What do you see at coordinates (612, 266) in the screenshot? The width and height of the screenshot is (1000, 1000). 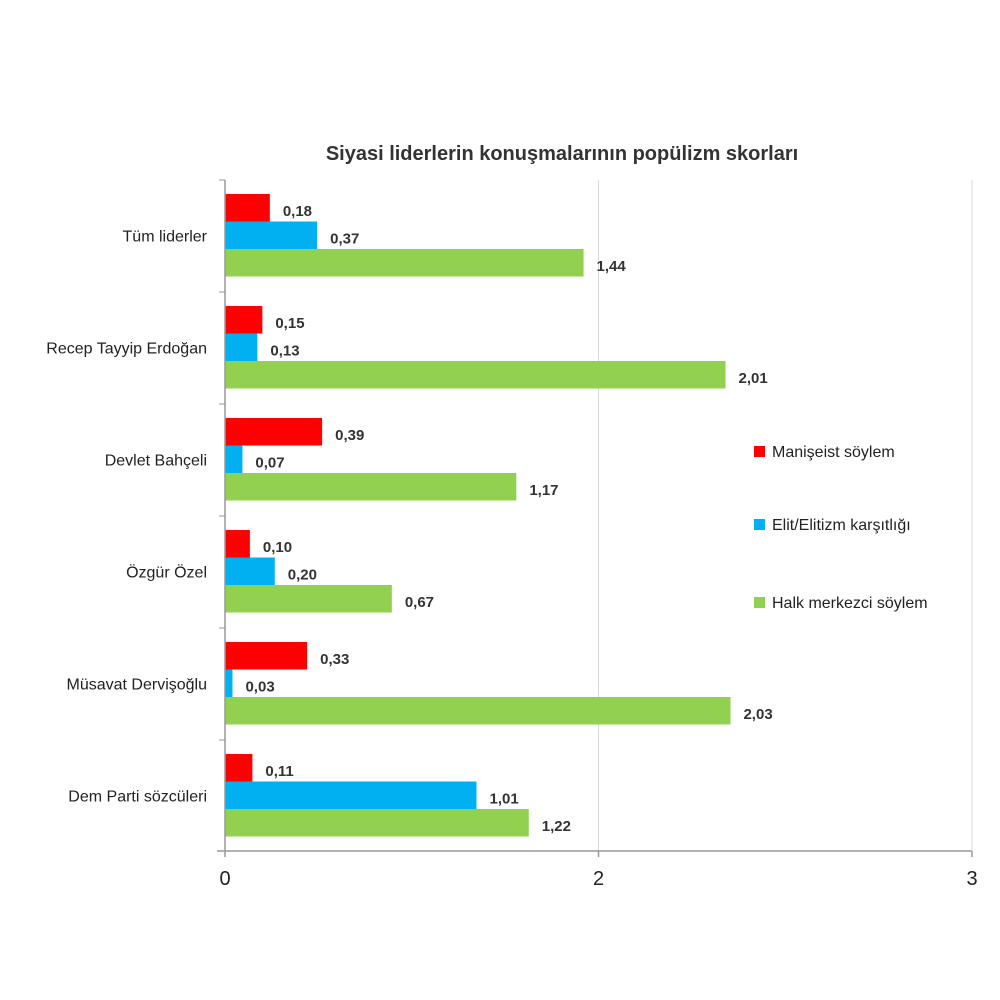 I see `data-label: 1,44` at bounding box center [612, 266].